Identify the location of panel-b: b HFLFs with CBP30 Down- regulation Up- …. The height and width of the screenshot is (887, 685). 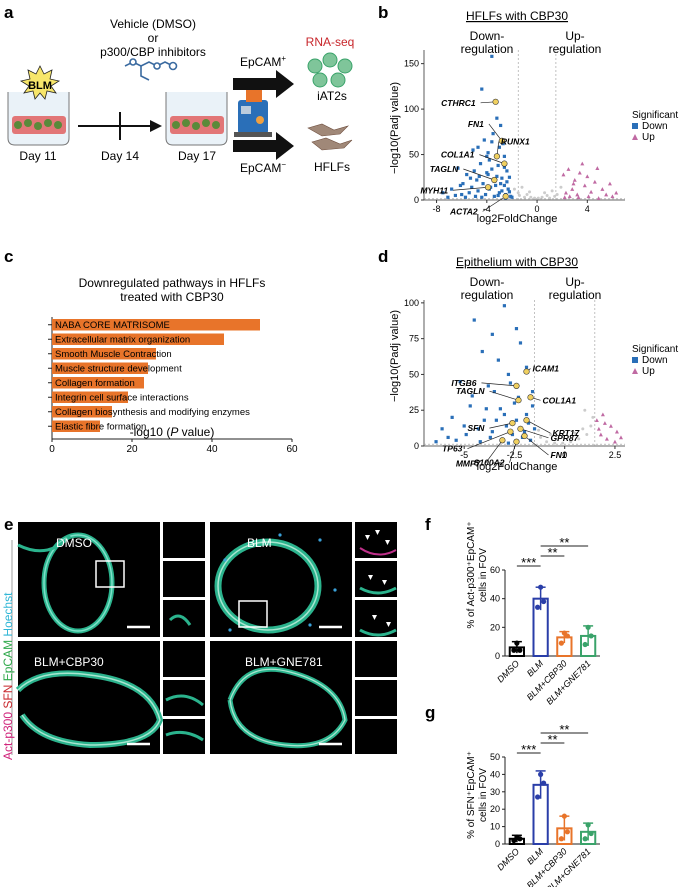
(528, 114).